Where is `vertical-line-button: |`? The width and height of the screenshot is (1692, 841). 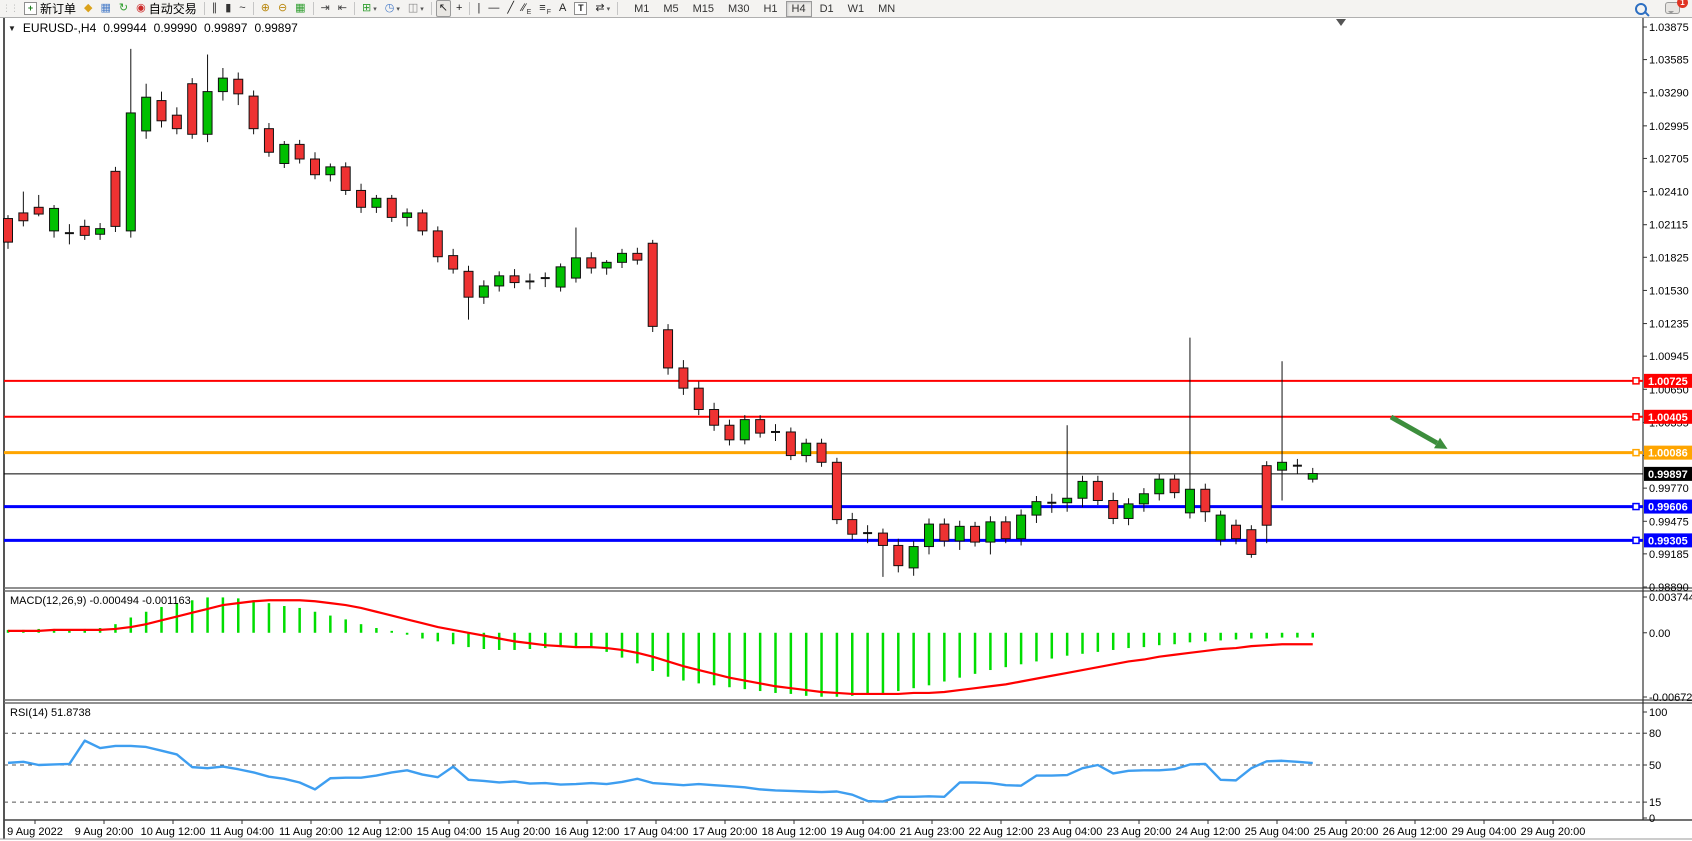 vertical-line-button: | is located at coordinates (478, 8).